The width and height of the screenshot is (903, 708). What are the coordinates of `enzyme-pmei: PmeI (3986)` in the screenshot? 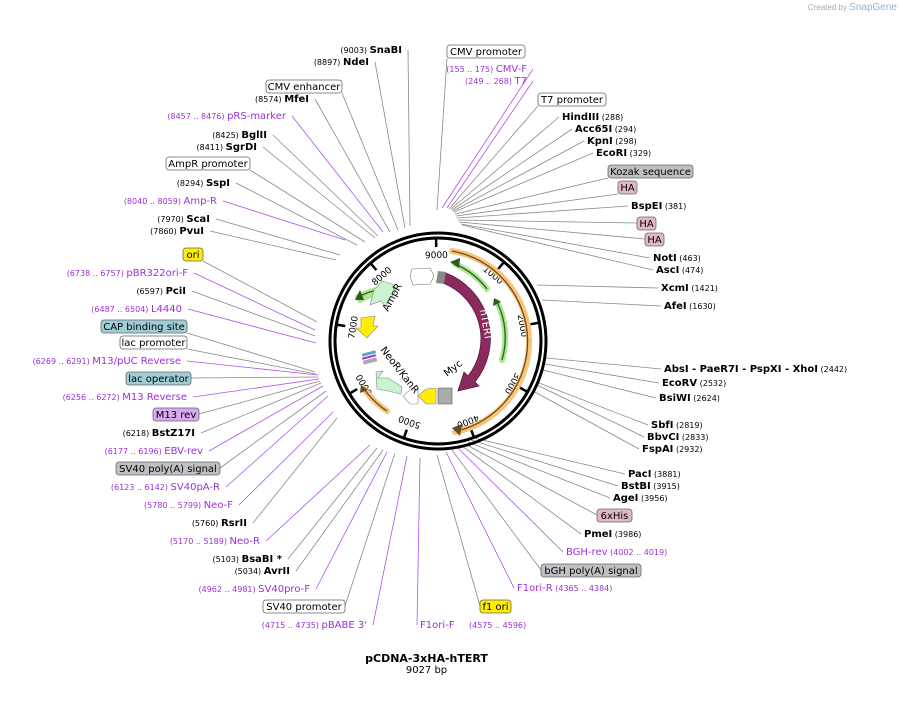 It's located at (612, 534).